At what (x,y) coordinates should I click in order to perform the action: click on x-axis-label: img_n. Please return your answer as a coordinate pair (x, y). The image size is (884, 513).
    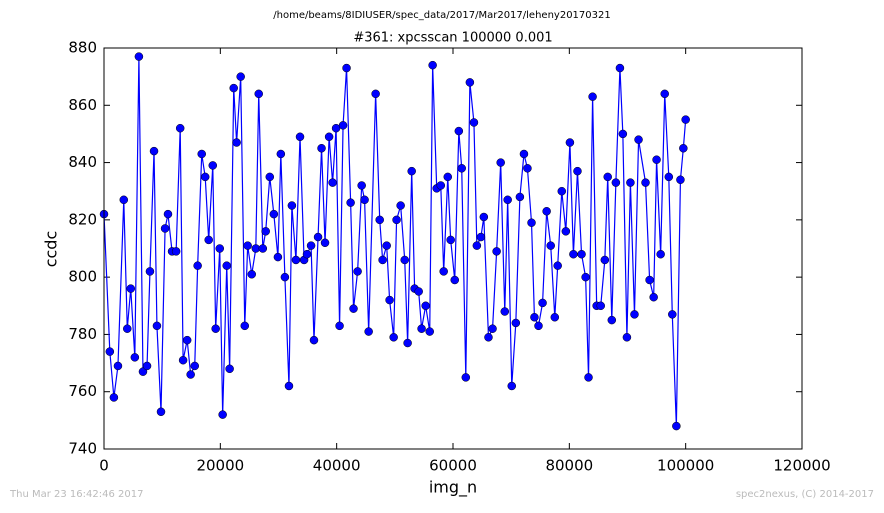
    Looking at the image, I should click on (453, 488).